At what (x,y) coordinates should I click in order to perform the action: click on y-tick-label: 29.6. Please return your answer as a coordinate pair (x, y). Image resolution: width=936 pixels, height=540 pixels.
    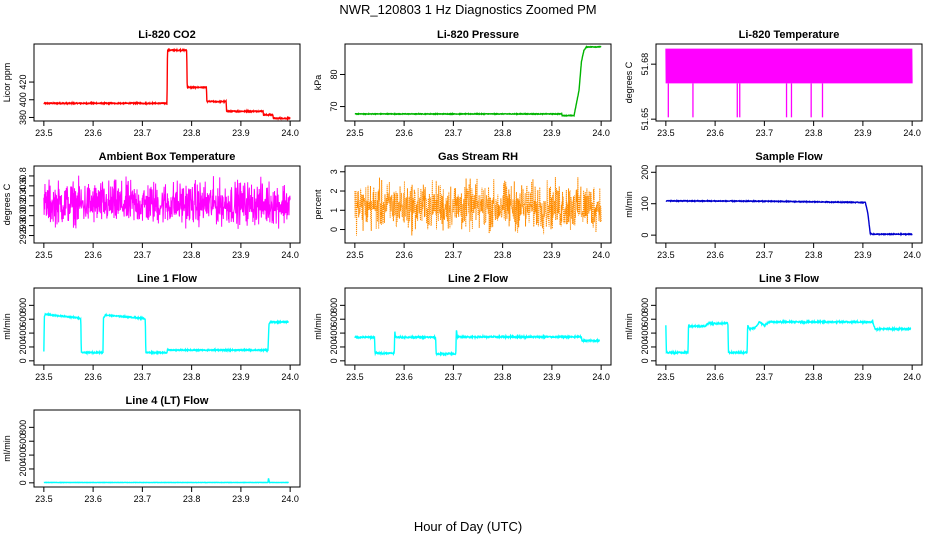
    Looking at the image, I should click on (23, 236).